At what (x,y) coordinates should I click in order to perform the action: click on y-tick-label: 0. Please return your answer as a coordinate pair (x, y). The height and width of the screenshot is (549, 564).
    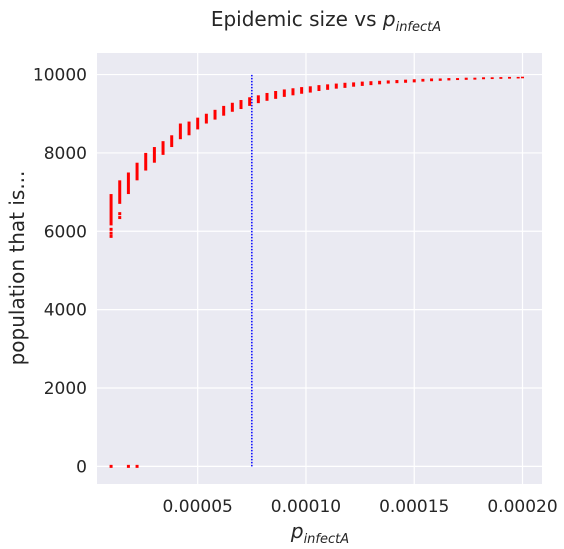
    Looking at the image, I should click on (81, 467).